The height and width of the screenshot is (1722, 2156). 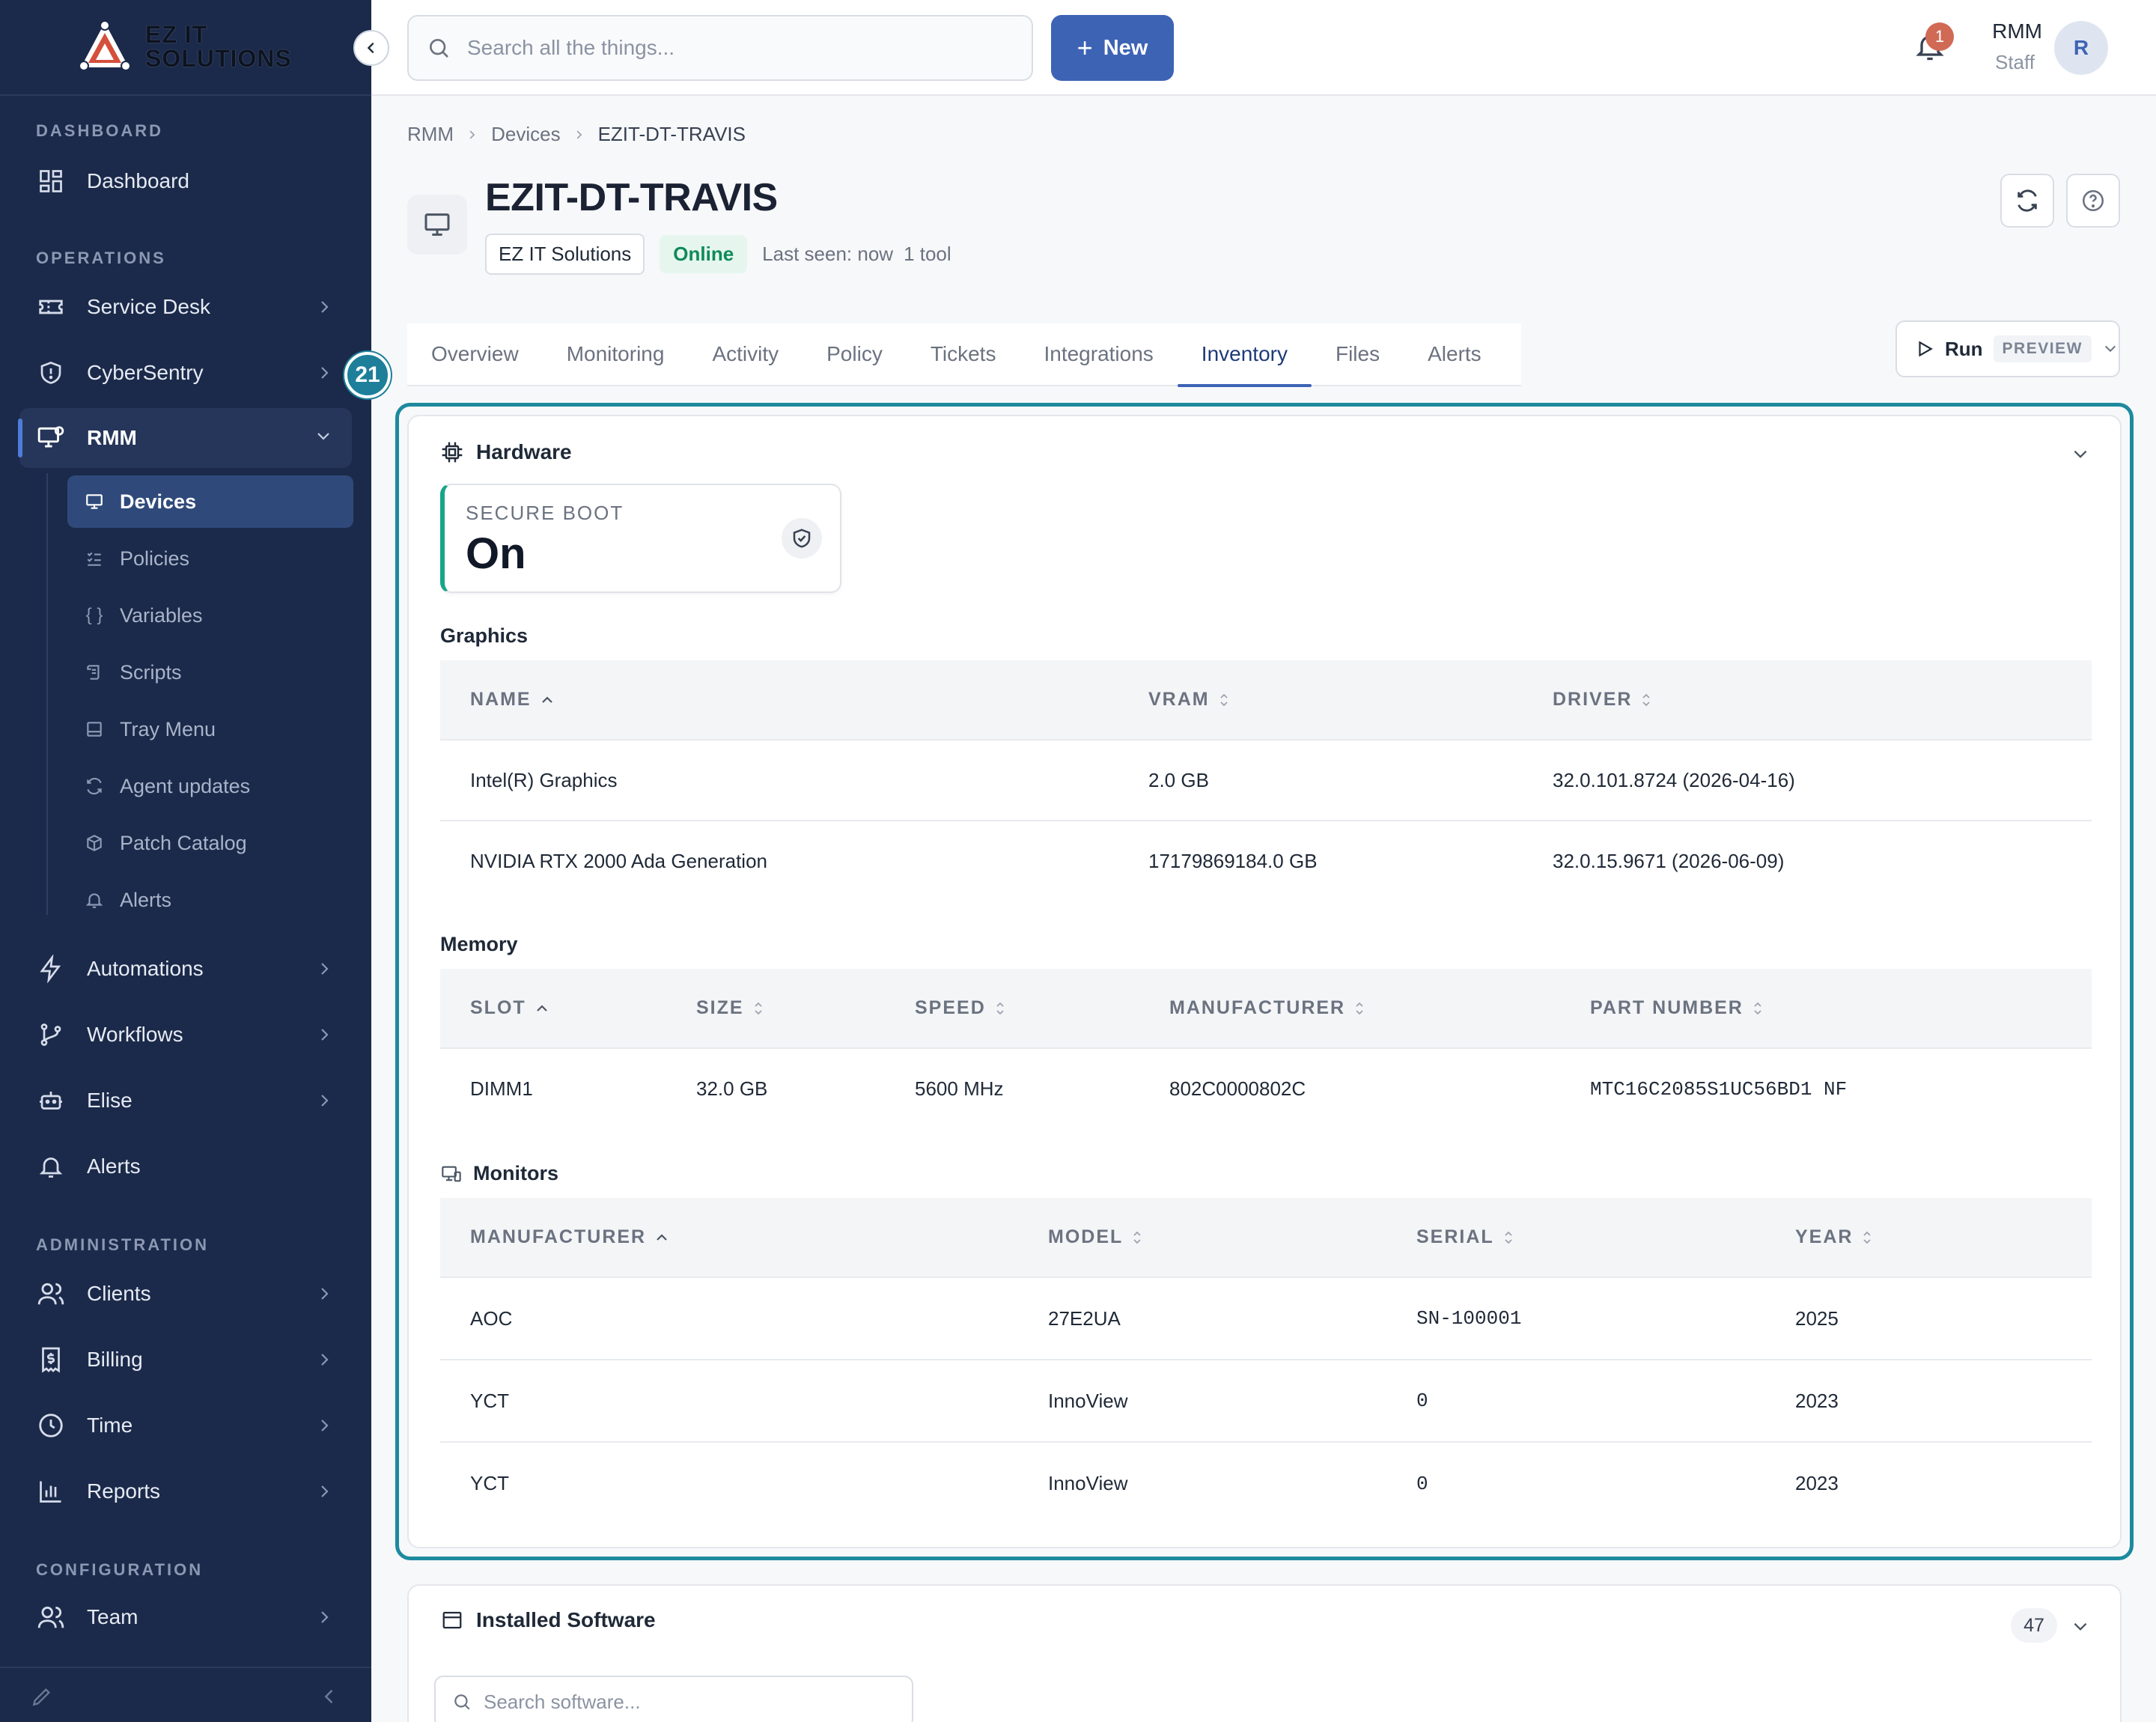 I want to click on chevron-left-icon, so click(x=329, y=1696).